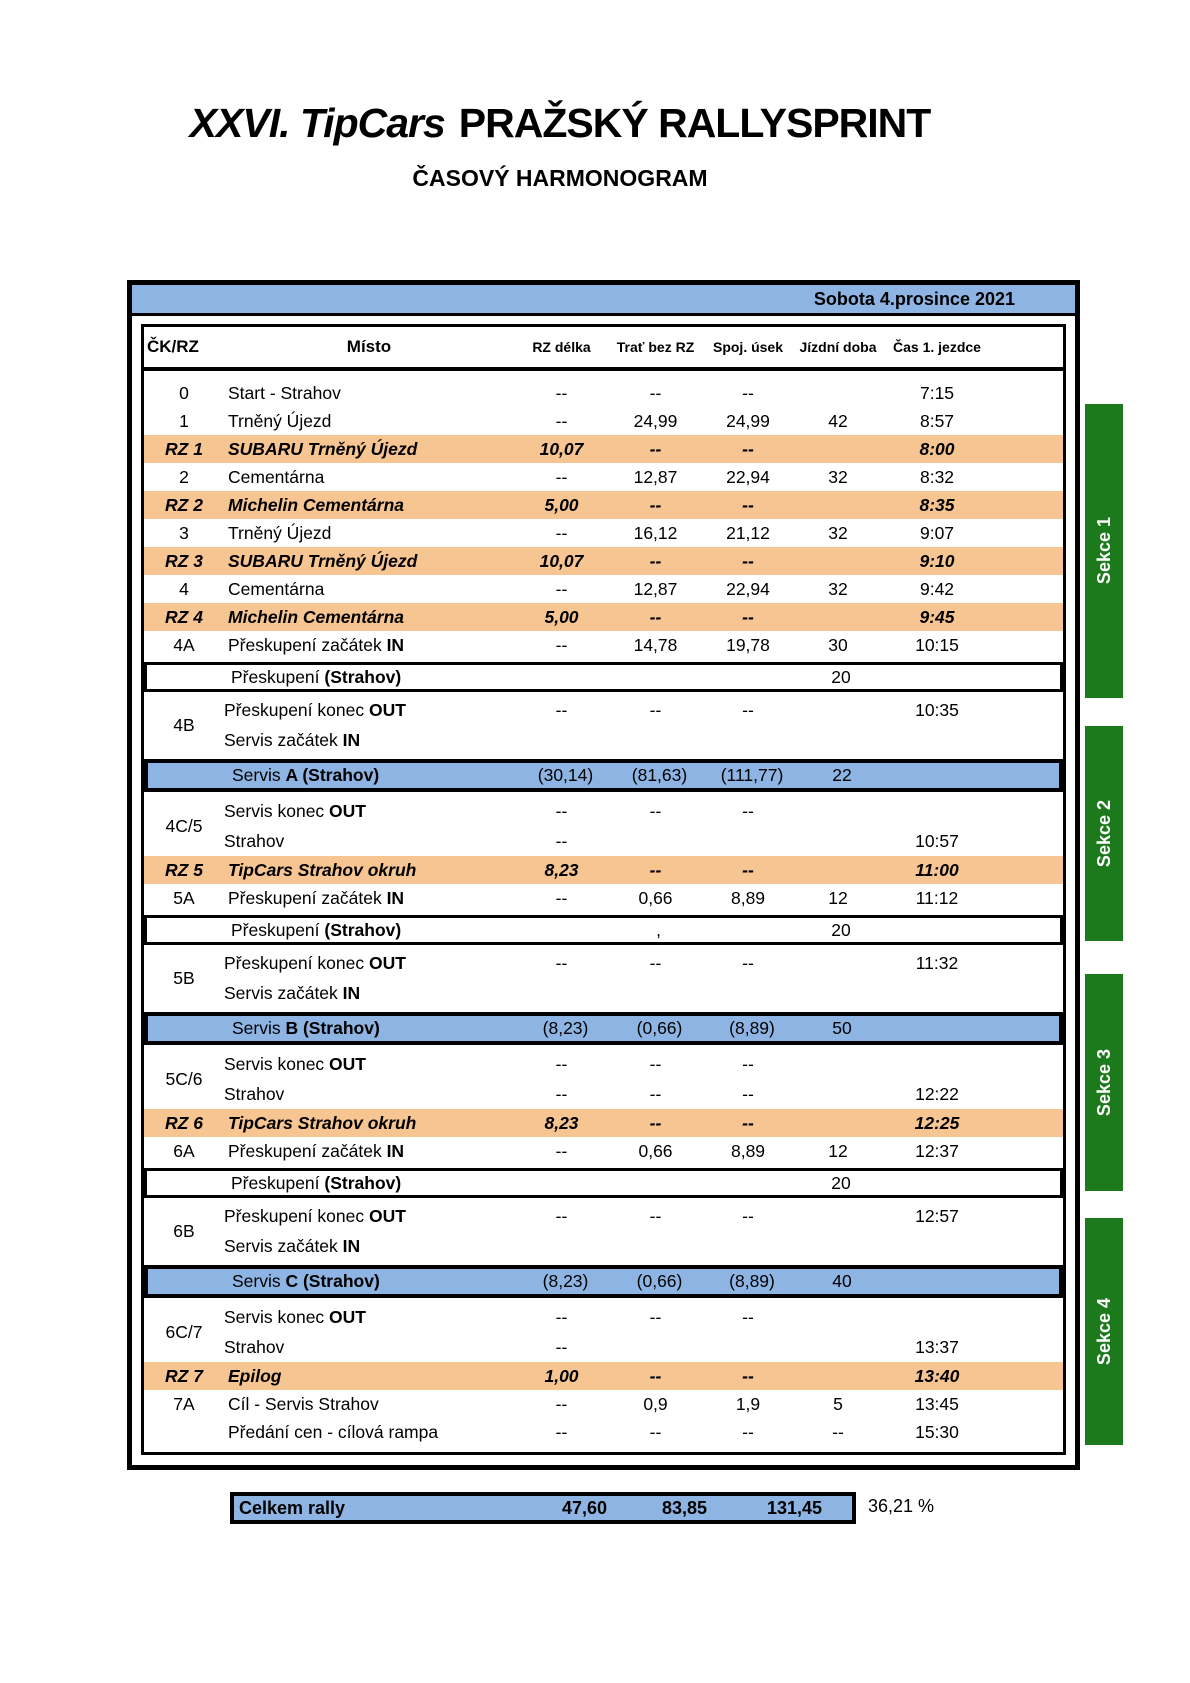  I want to click on cell-ck: 4B, so click(184, 724).